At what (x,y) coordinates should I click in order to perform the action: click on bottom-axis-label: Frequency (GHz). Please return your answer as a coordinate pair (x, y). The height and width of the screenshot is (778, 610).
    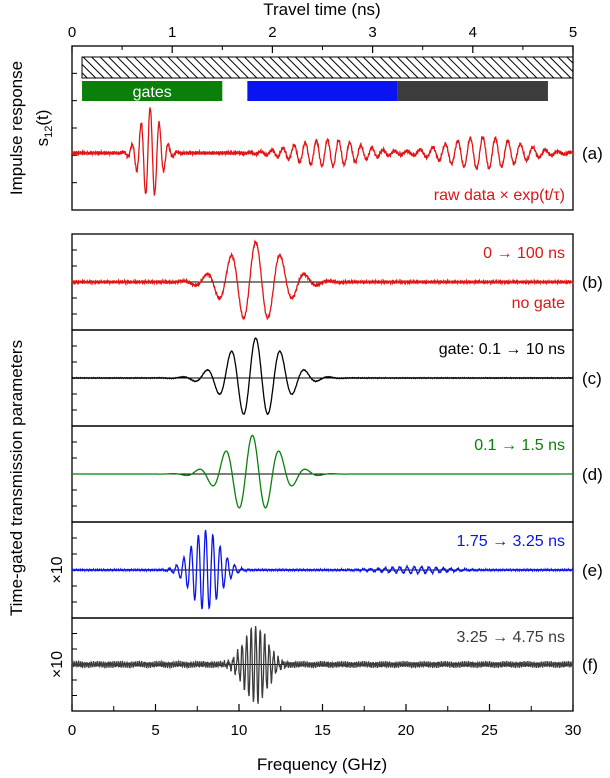
    Looking at the image, I should click on (322, 764).